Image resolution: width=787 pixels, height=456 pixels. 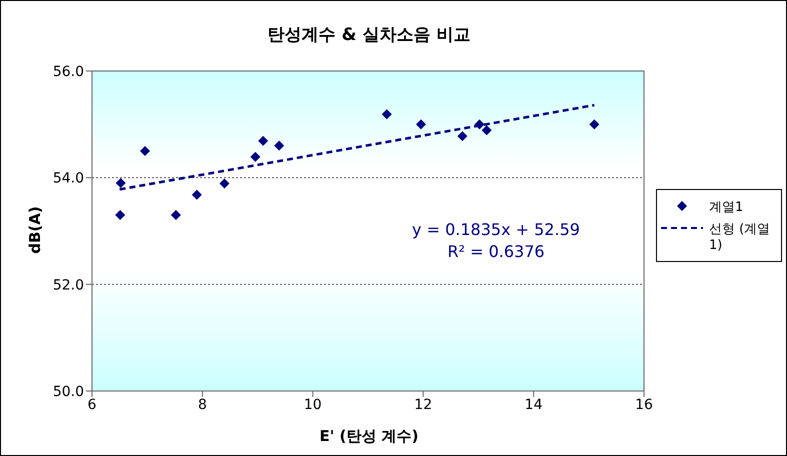 I want to click on annotation: R² = 0.6376, so click(x=496, y=252).